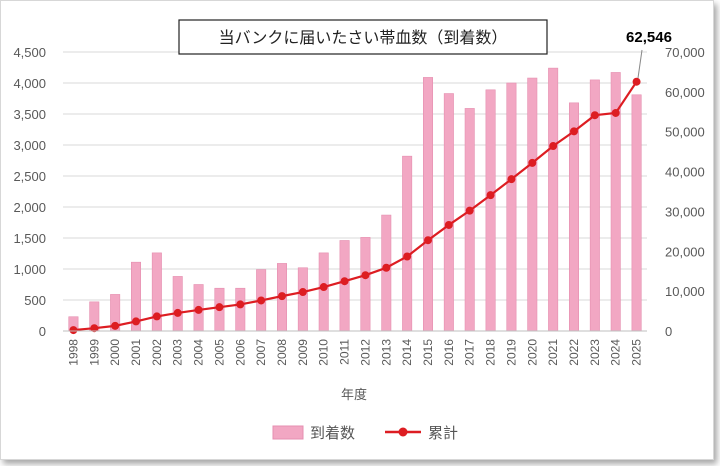 The width and height of the screenshot is (720, 466). What do you see at coordinates (553, 352) in the screenshot?
I see `x-tick-label: 2021` at bounding box center [553, 352].